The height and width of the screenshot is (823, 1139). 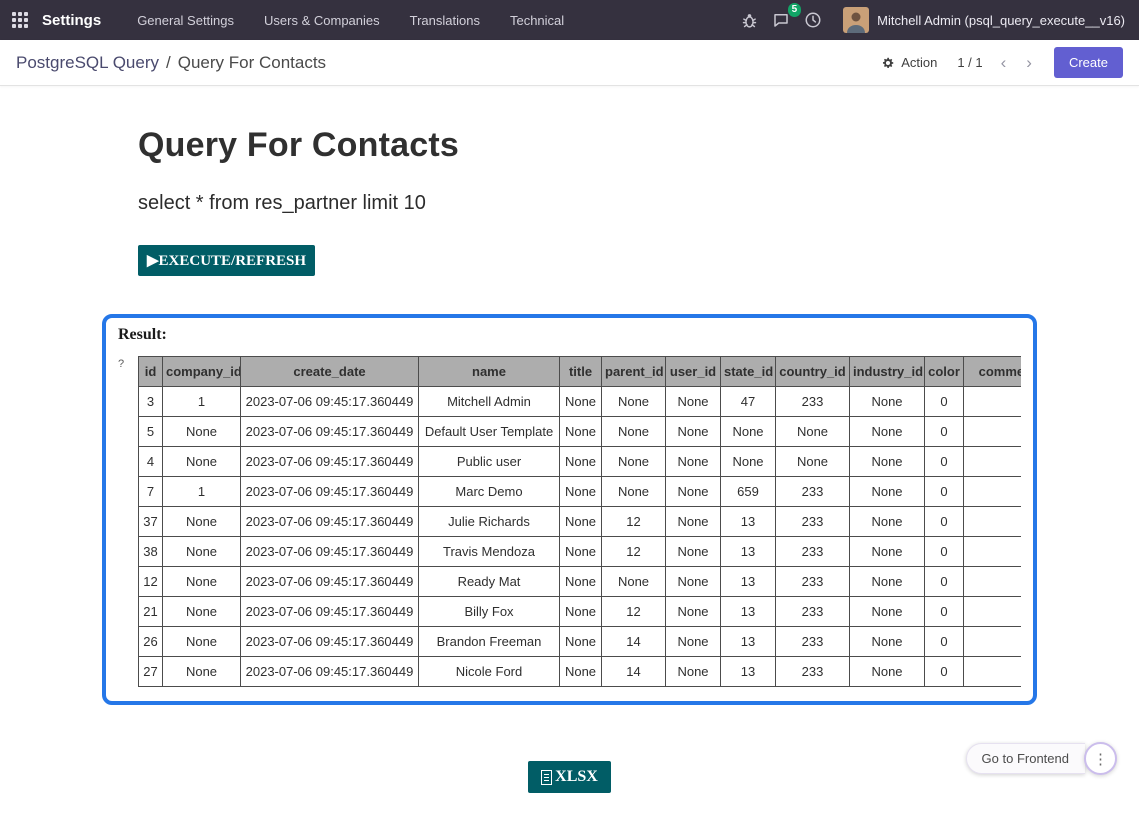 I want to click on pager: 1 / 1 ‹ ›, so click(x=995, y=62).